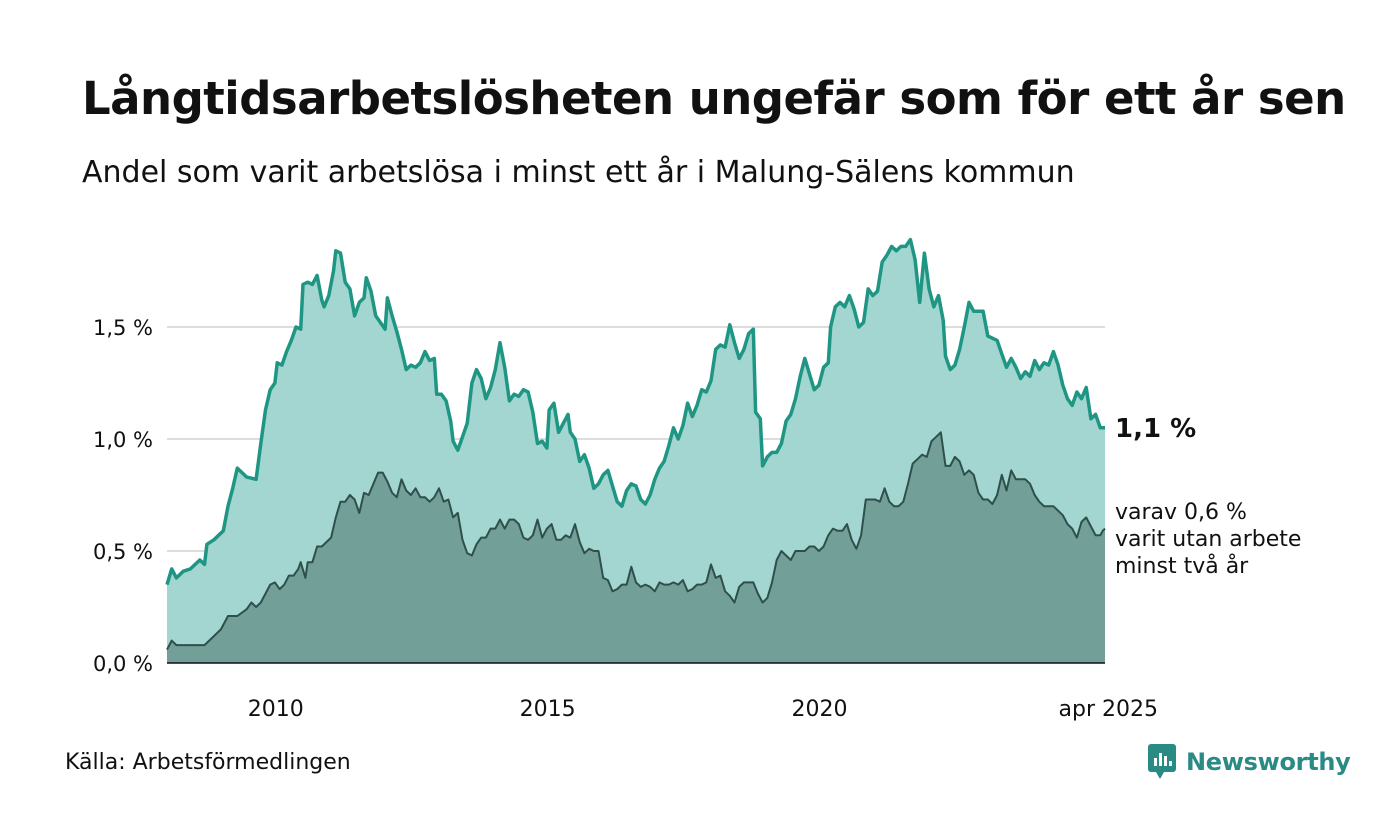  I want to click on x-tick-label: 2015, so click(548, 709).